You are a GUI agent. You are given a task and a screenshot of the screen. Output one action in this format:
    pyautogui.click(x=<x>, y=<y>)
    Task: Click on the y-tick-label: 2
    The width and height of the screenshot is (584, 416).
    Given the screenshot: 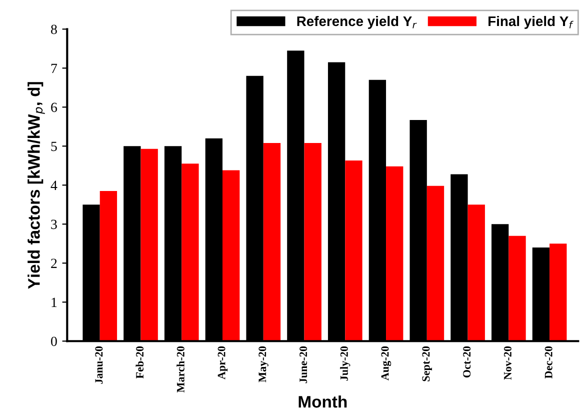 What is the action you would take?
    pyautogui.click(x=54, y=263)
    